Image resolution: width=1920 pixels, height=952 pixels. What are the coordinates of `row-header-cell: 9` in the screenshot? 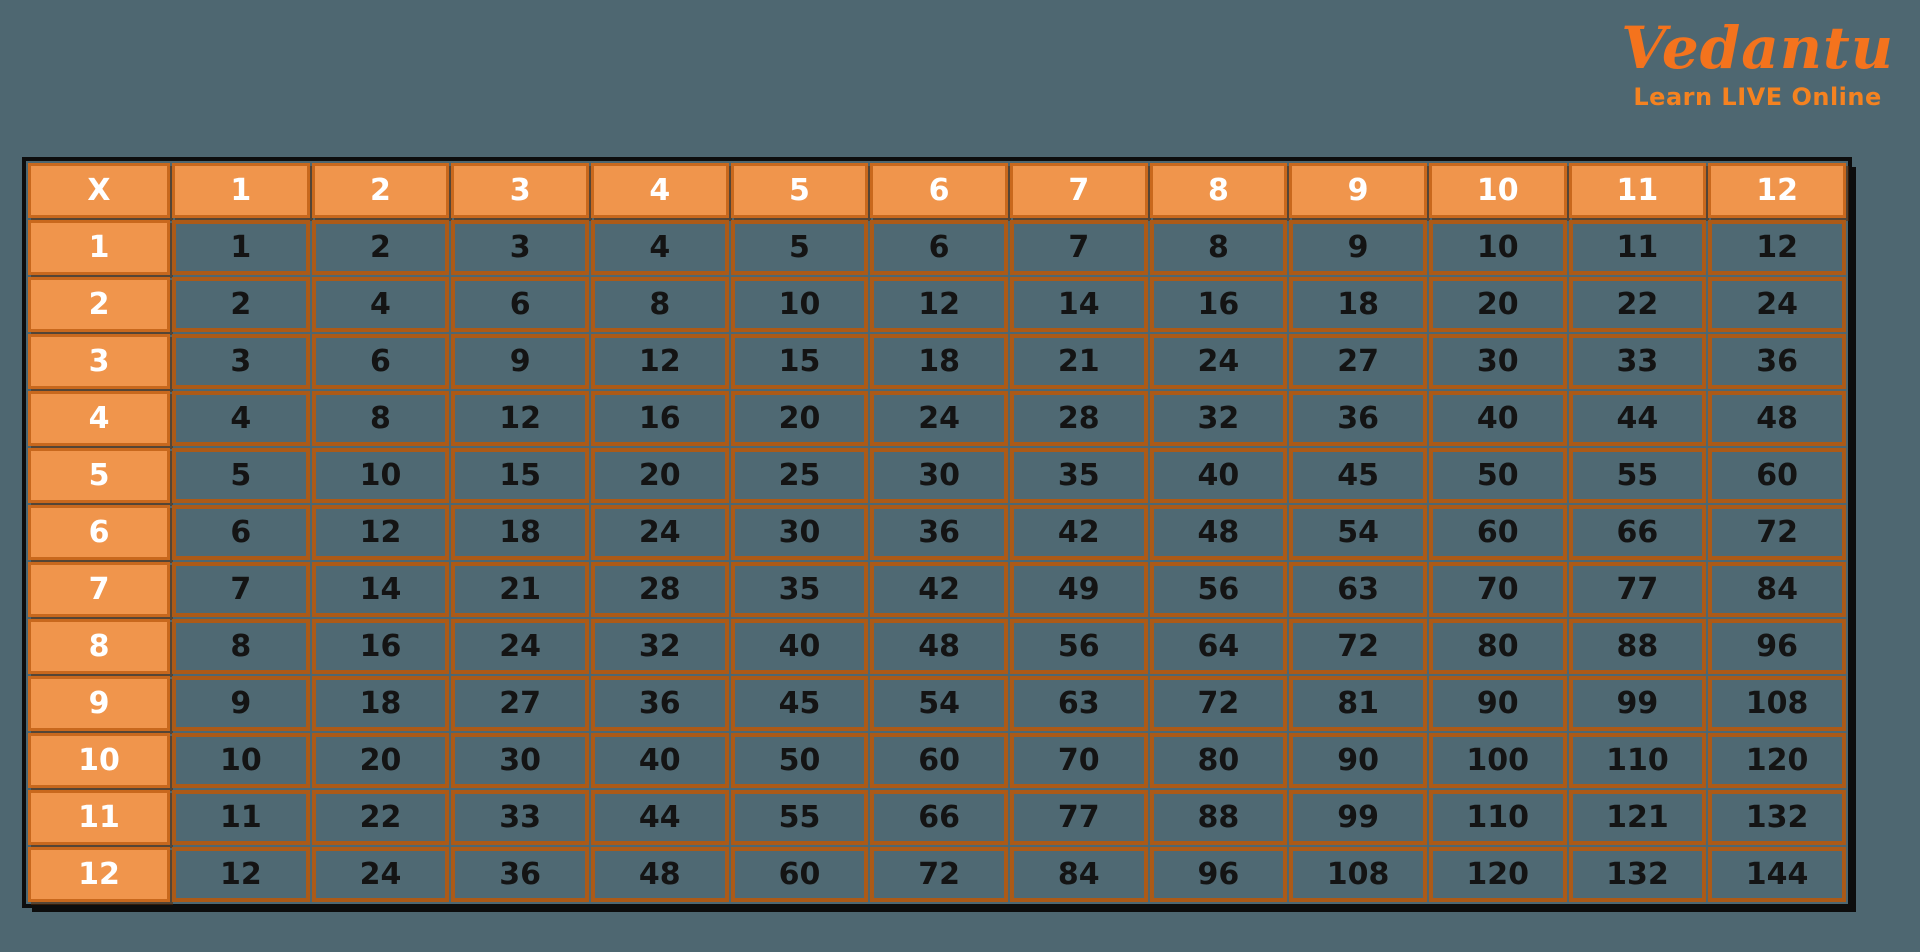 It's located at (99, 703).